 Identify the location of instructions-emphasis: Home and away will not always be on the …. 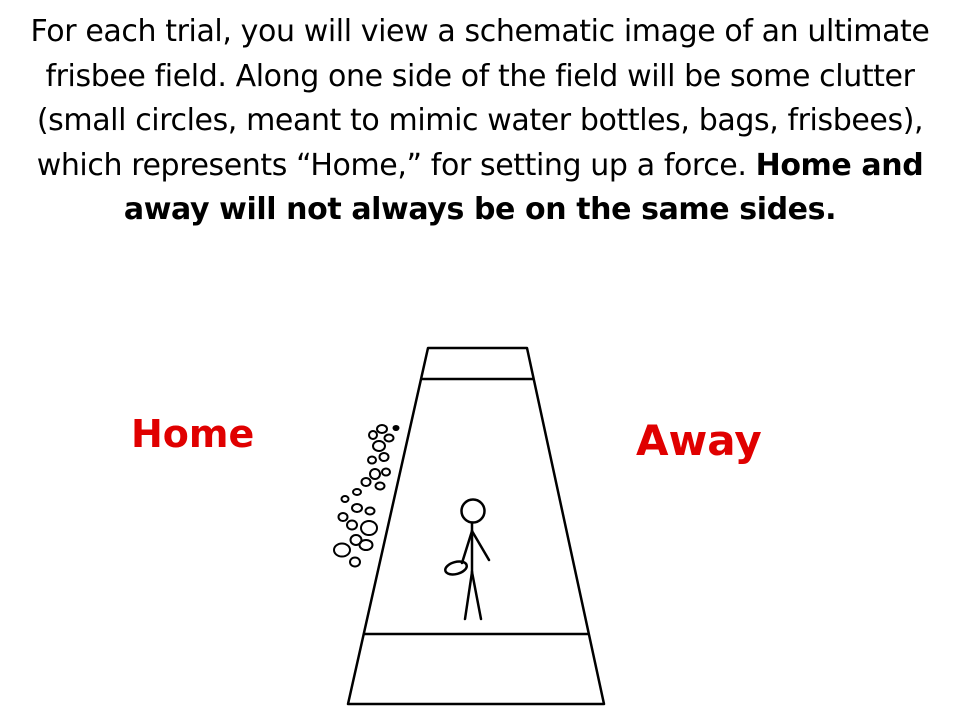
(523, 187).